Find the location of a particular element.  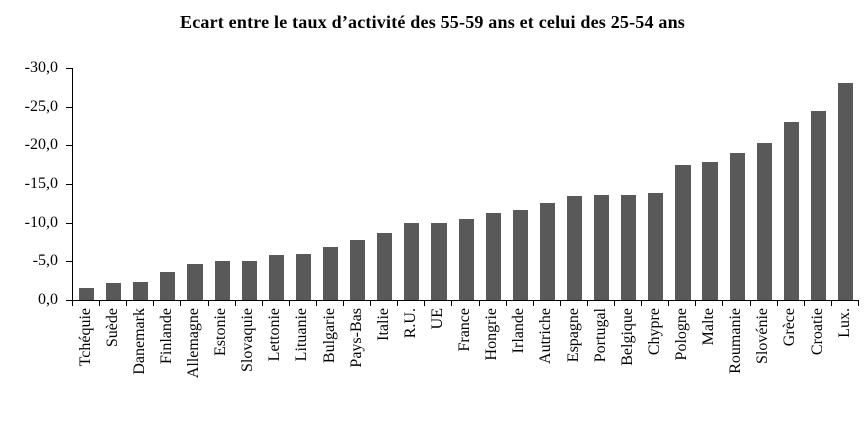

x-axis-label: Portugal is located at coordinates (600, 335).